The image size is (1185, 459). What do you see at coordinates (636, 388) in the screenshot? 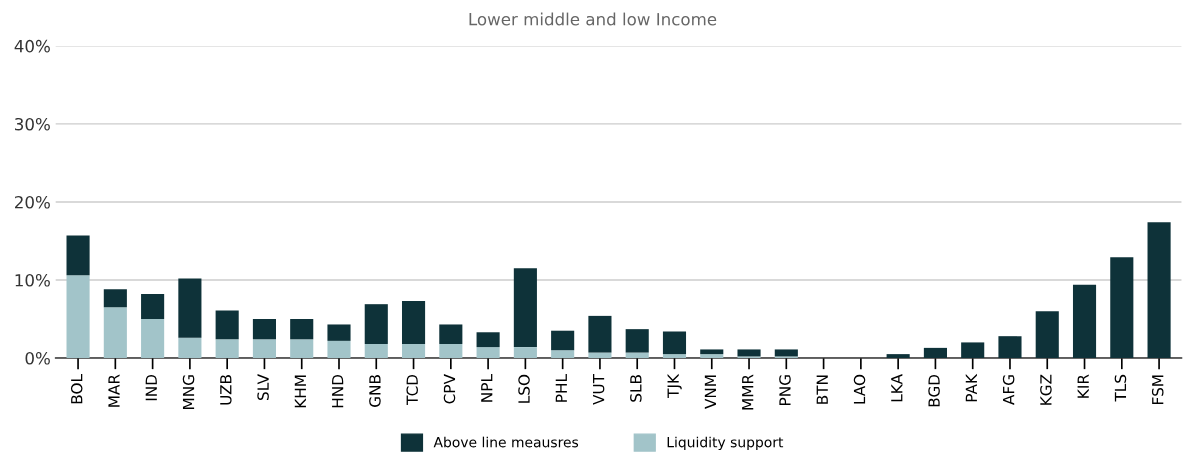
I see `x-tick-label: SLB` at bounding box center [636, 388].